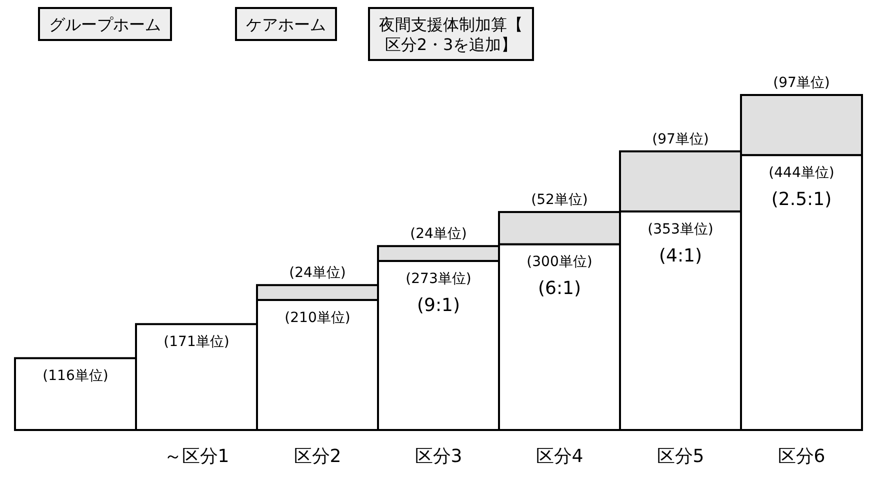  I want to click on x-tick-label: ～区分1, so click(197, 456).